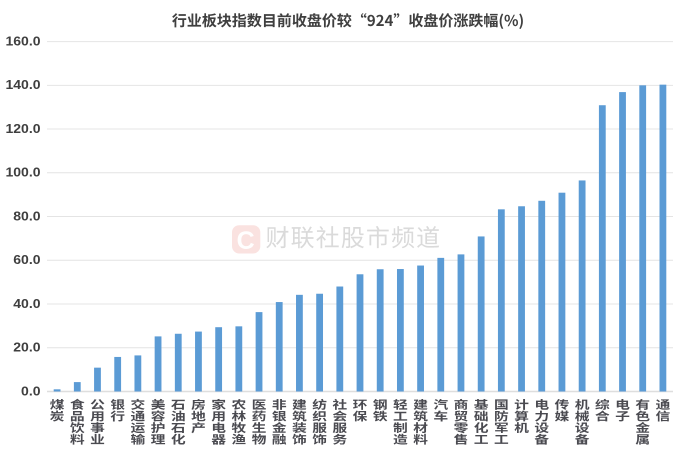 This screenshot has height=458, width=691. What do you see at coordinates (26, 216) in the screenshot?
I see `svg-text: 80.0` at bounding box center [26, 216].